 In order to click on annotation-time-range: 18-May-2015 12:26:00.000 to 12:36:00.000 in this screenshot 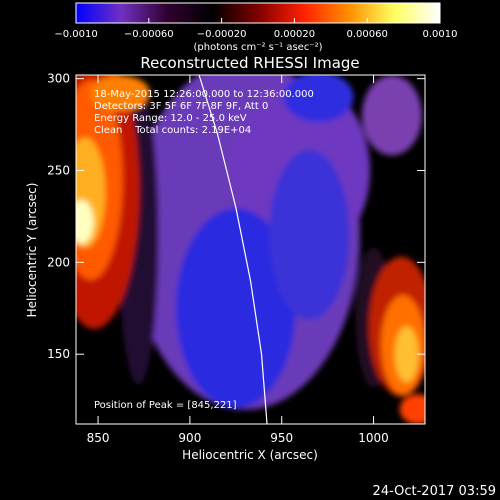, I will do `click(204, 94)`.